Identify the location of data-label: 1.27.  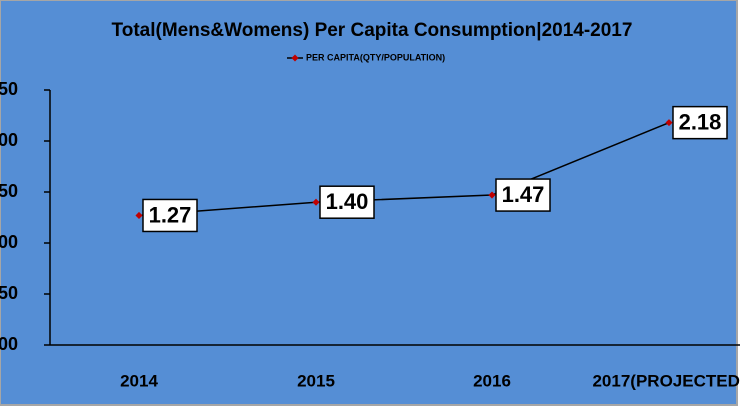
(170, 214).